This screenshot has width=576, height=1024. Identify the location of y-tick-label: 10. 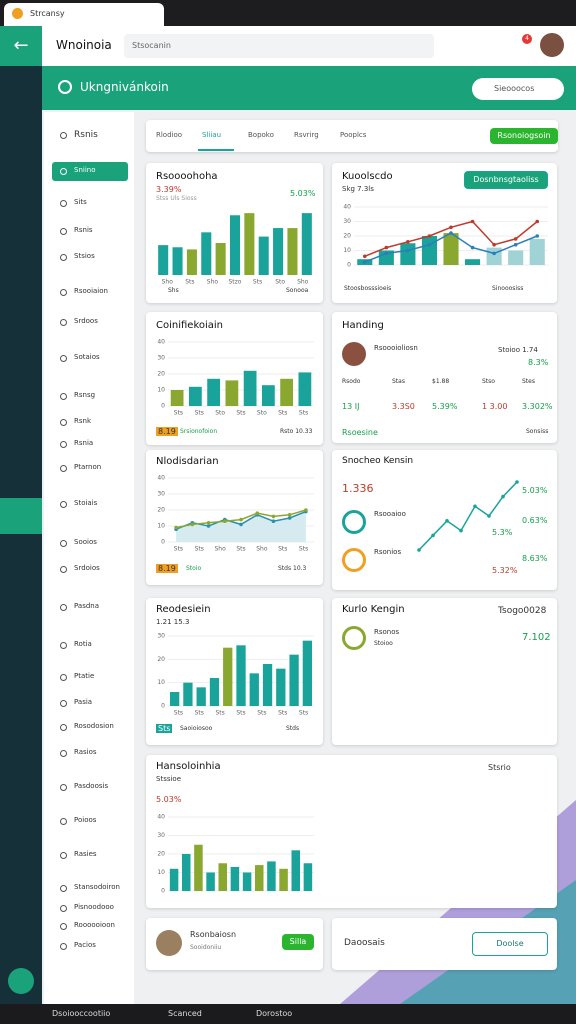
(161, 682).